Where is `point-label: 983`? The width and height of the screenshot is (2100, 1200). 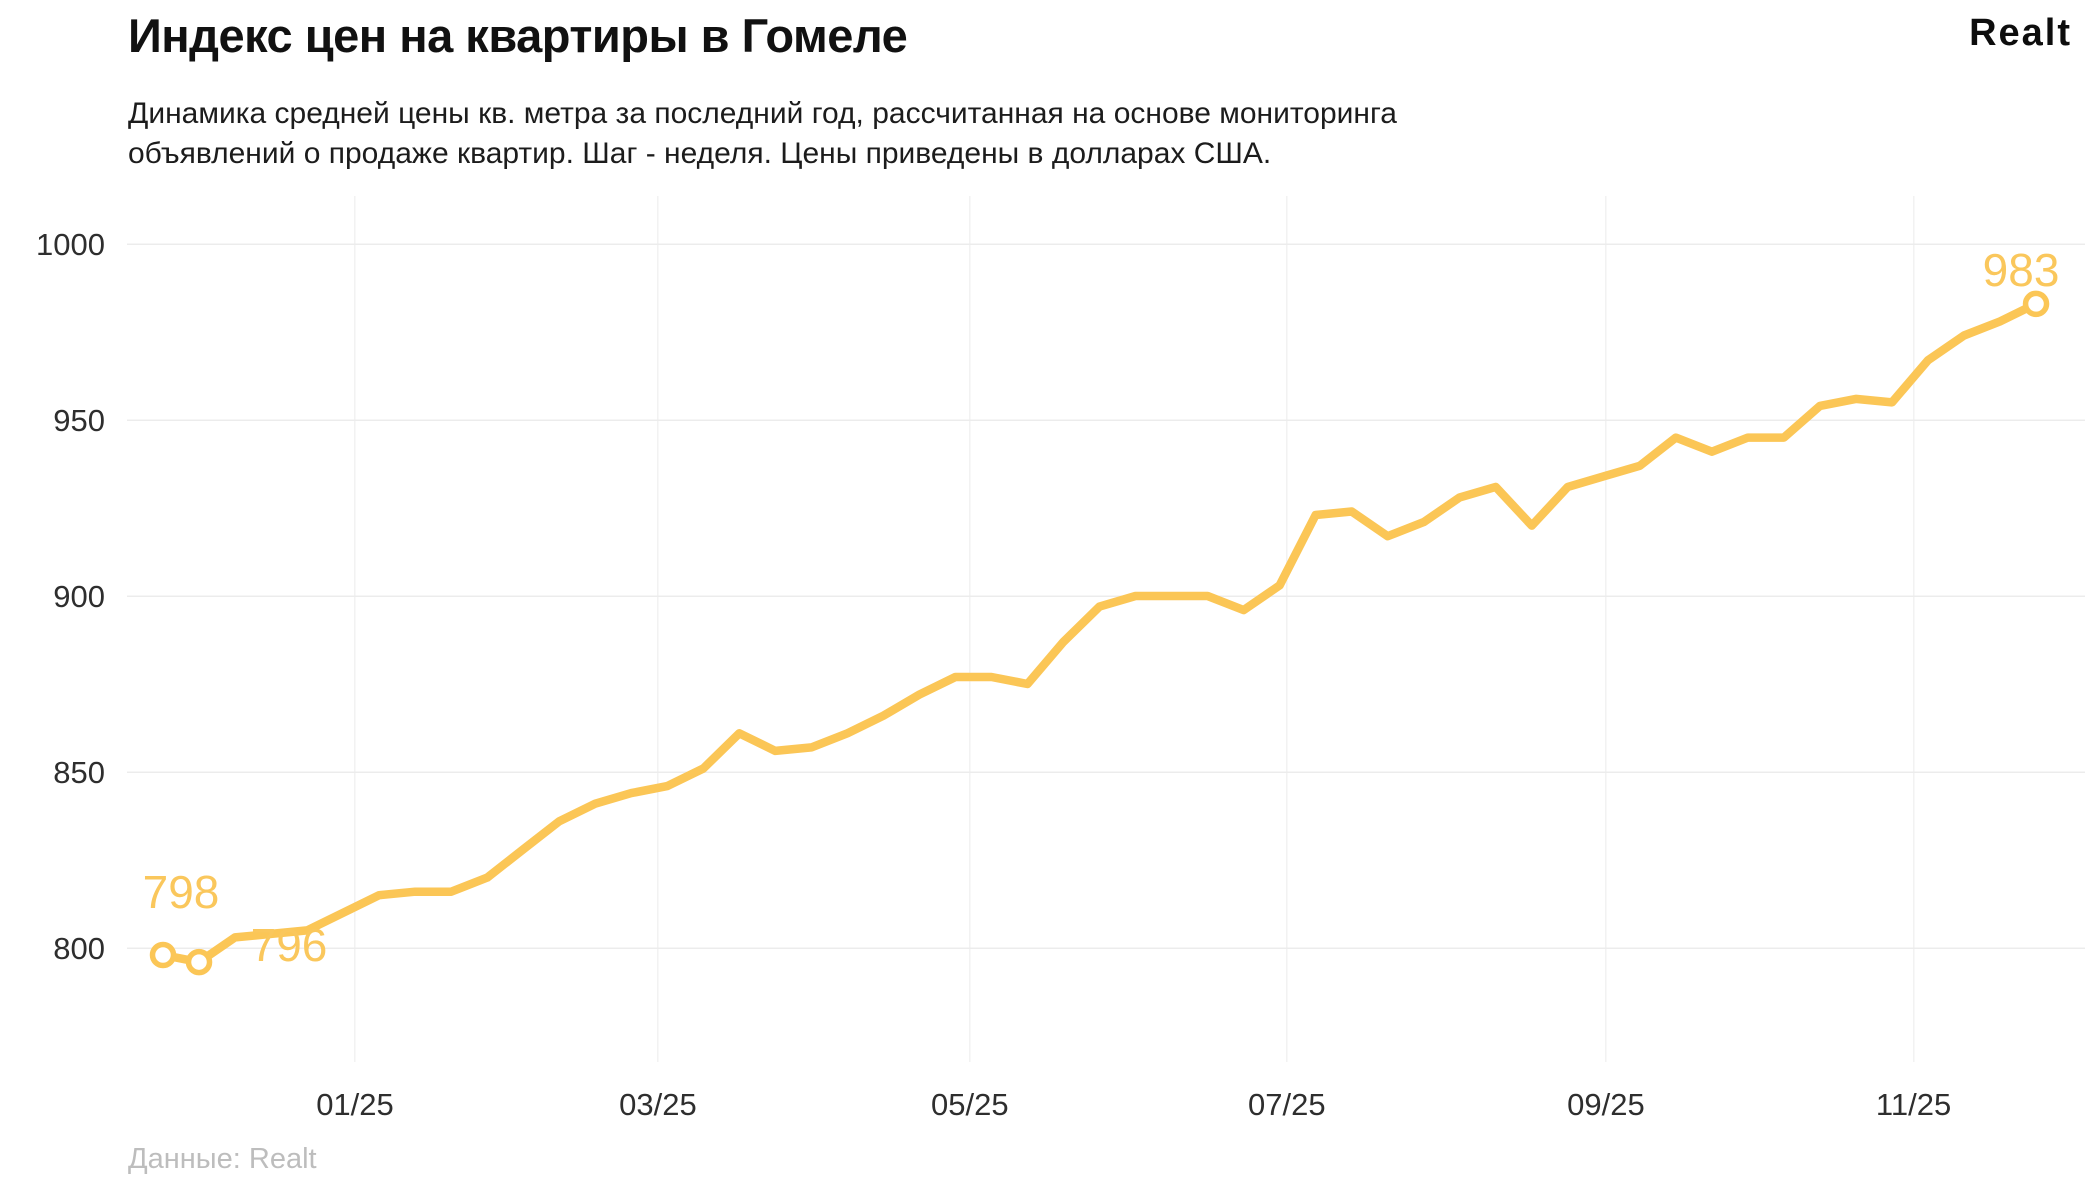 point-label: 983 is located at coordinates (2021, 270).